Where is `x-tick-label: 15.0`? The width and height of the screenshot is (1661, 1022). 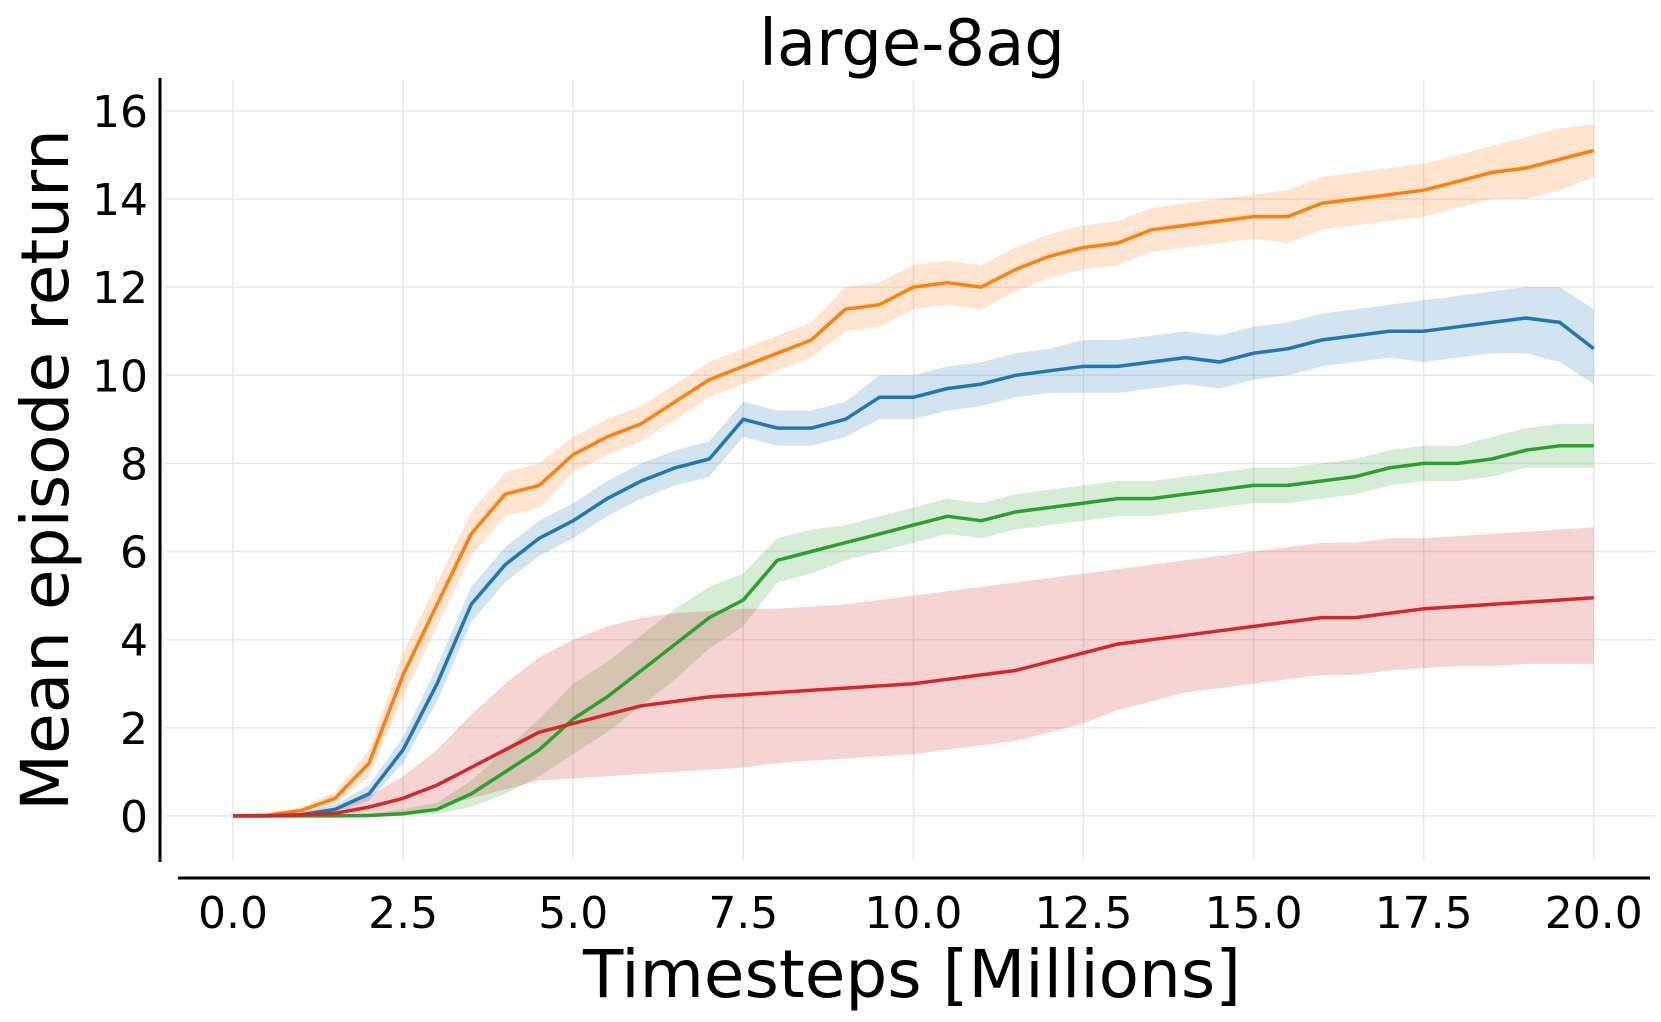 x-tick-label: 15.0 is located at coordinates (1254, 913).